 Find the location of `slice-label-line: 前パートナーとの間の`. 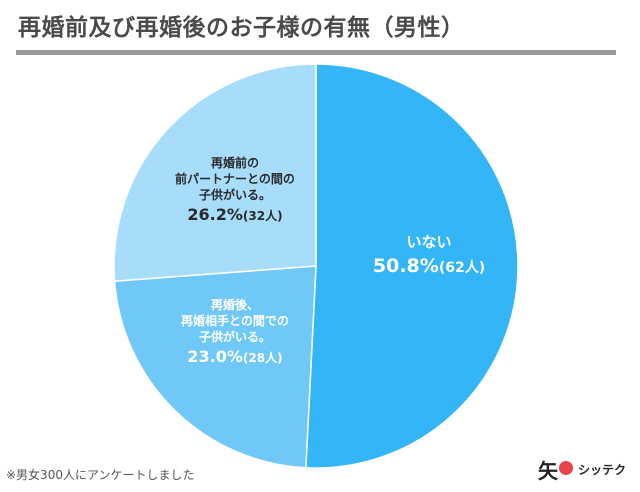

slice-label-line: 前パートナーとの間の is located at coordinates (235, 179).